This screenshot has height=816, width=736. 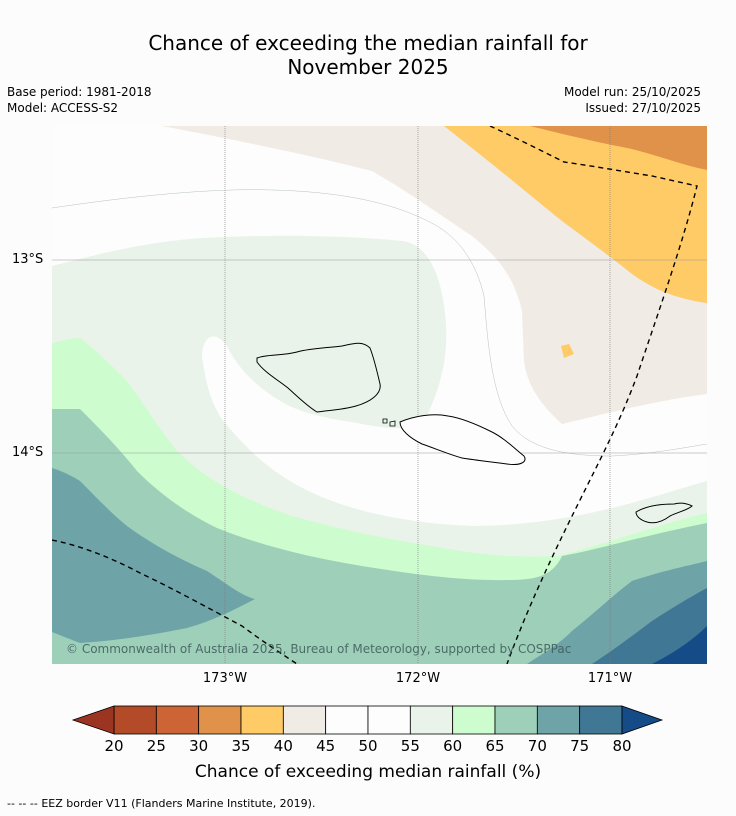 What do you see at coordinates (495, 746) in the screenshot?
I see `colorbar-tick-label: 65` at bounding box center [495, 746].